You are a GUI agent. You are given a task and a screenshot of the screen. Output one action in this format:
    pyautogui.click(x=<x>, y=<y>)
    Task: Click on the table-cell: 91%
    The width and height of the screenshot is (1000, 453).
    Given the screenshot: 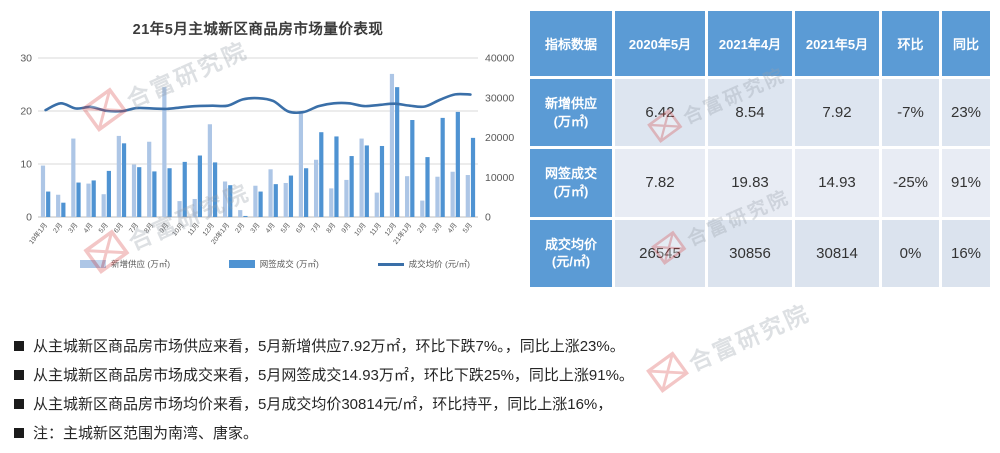 What is the action you would take?
    pyautogui.click(x=966, y=183)
    